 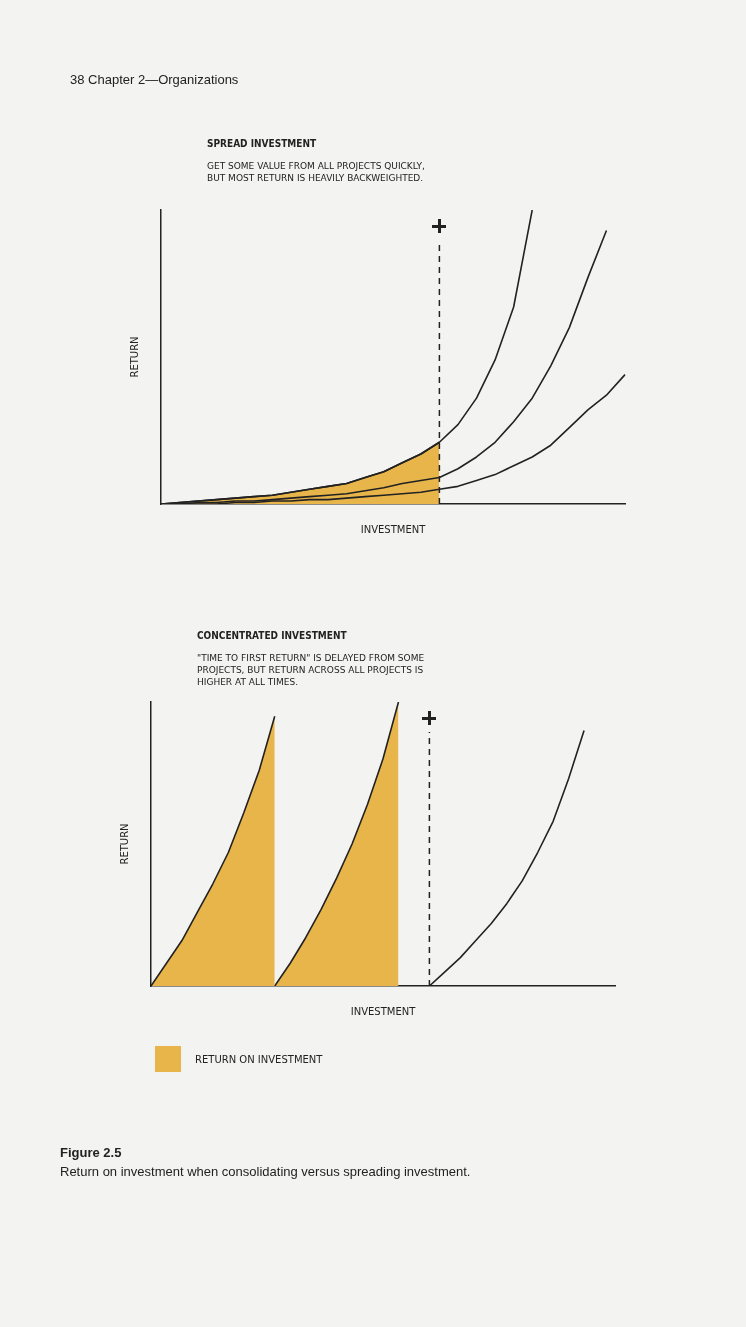 What do you see at coordinates (265, 1171) in the screenshot?
I see `text: Return on investment when consolidating versus spreading investment.` at bounding box center [265, 1171].